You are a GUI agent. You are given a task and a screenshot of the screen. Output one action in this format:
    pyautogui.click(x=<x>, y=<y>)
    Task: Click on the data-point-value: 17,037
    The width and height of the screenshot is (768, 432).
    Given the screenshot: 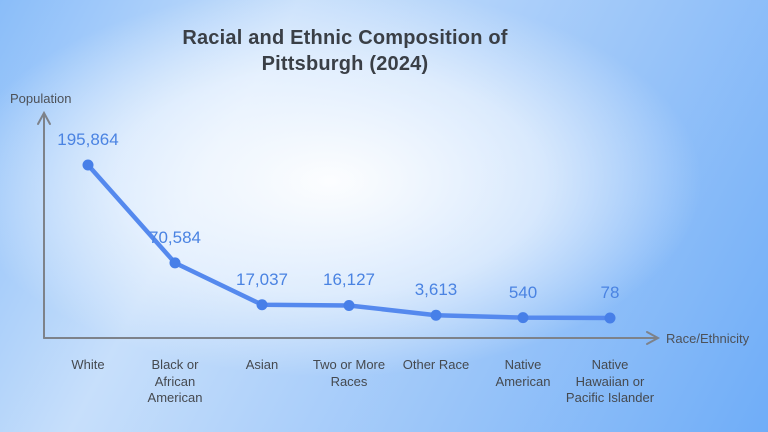 What is the action you would take?
    pyautogui.click(x=262, y=279)
    